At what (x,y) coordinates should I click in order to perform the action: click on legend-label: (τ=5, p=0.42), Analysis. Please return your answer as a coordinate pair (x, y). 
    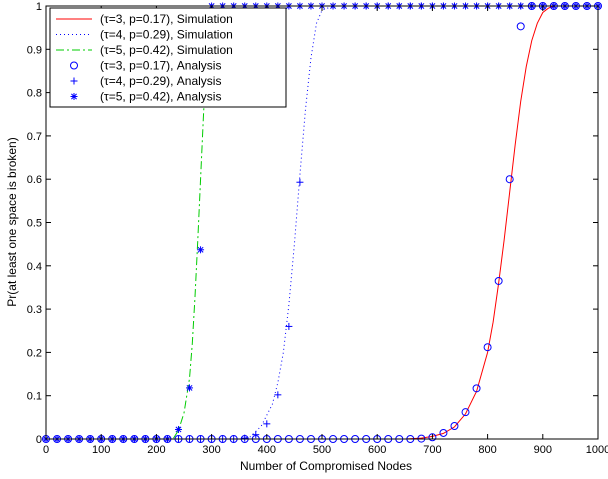
    Looking at the image, I should click on (160, 97).